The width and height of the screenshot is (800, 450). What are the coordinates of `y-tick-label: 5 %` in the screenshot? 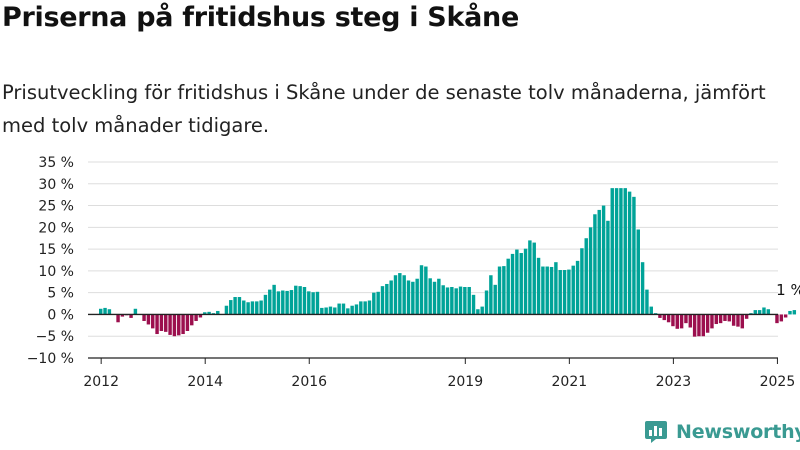 It's located at (60, 294).